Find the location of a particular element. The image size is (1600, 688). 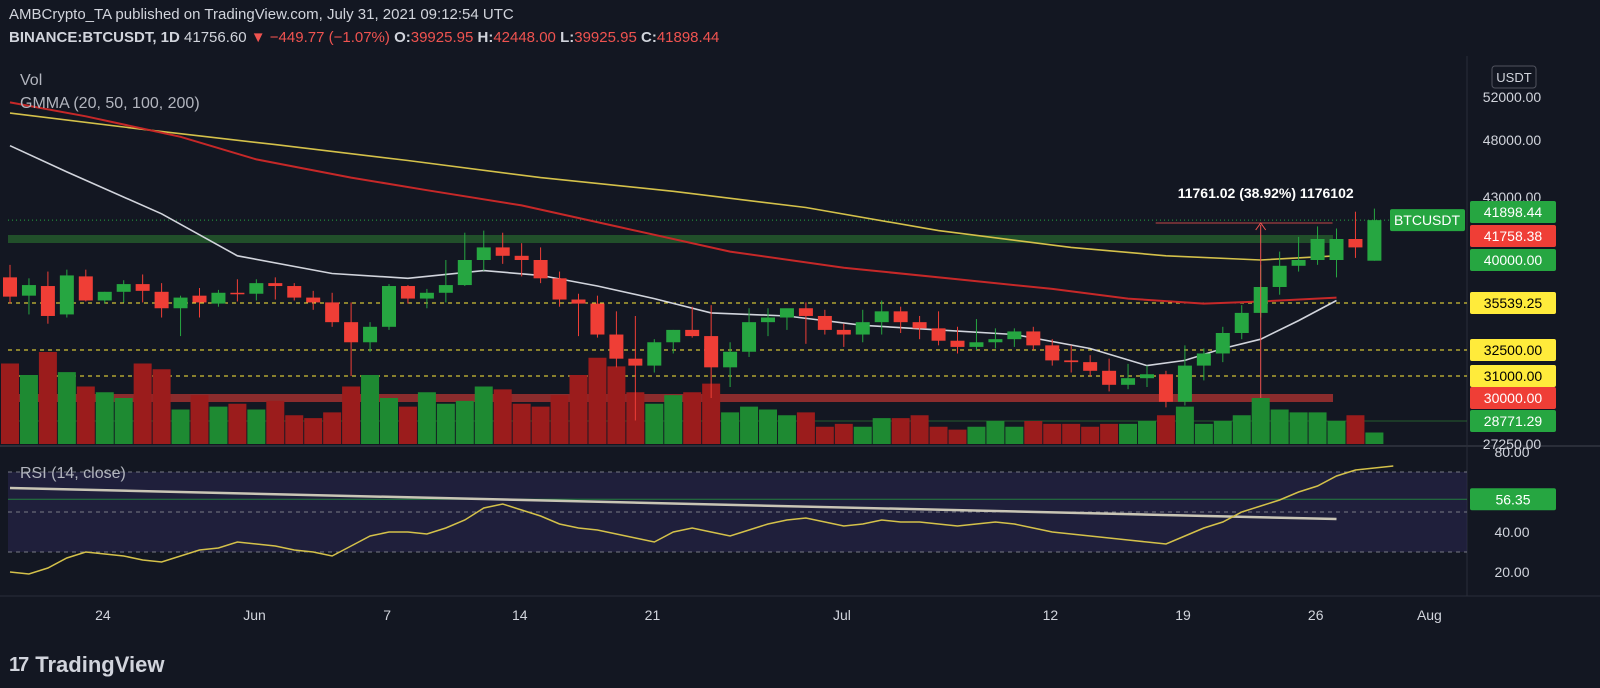

vol-indicator-label: Vol is located at coordinates (31, 80).